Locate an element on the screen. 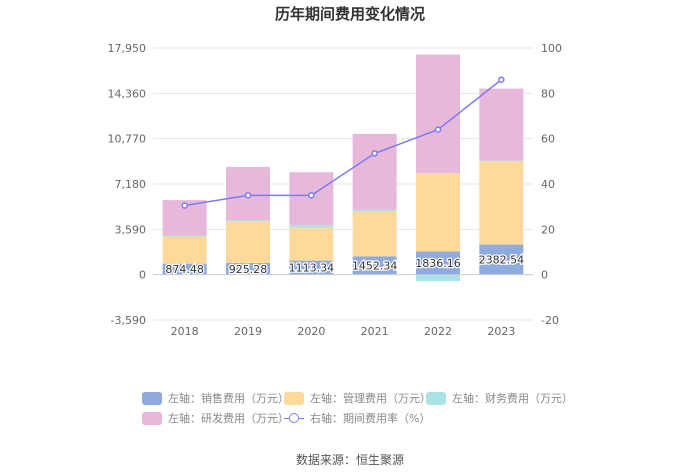  right-axis-ticks: -20 0 20 40 60 80 100 is located at coordinates (551, 184).